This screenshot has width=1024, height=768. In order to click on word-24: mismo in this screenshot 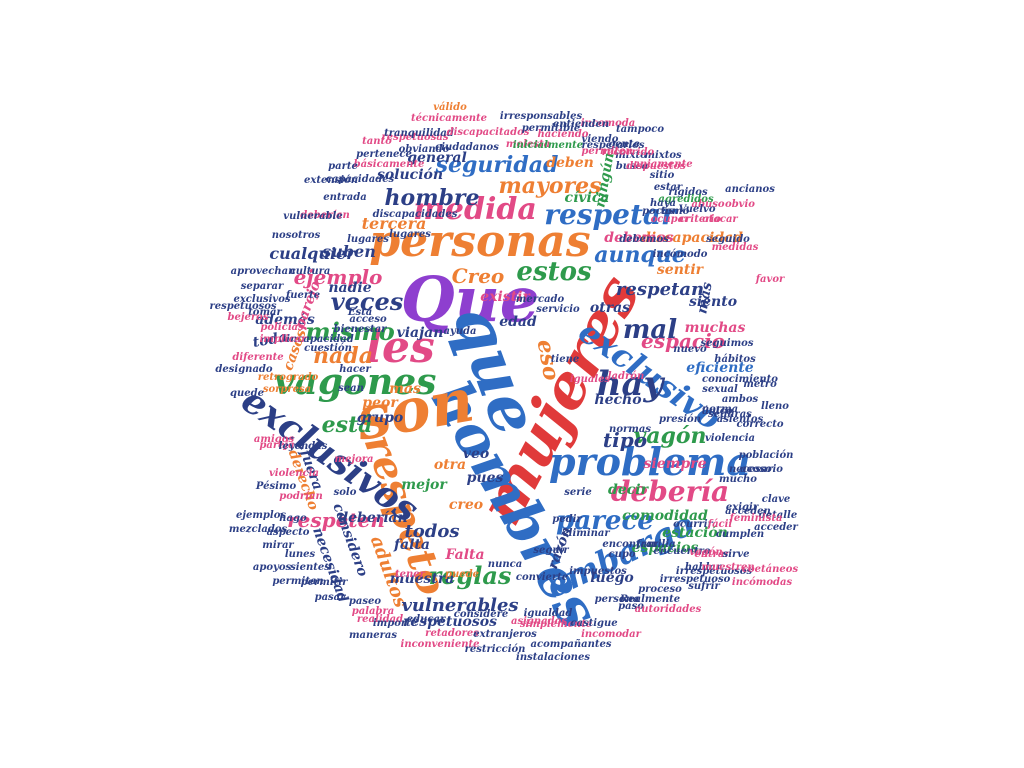, I will do `click(350, 331)`.